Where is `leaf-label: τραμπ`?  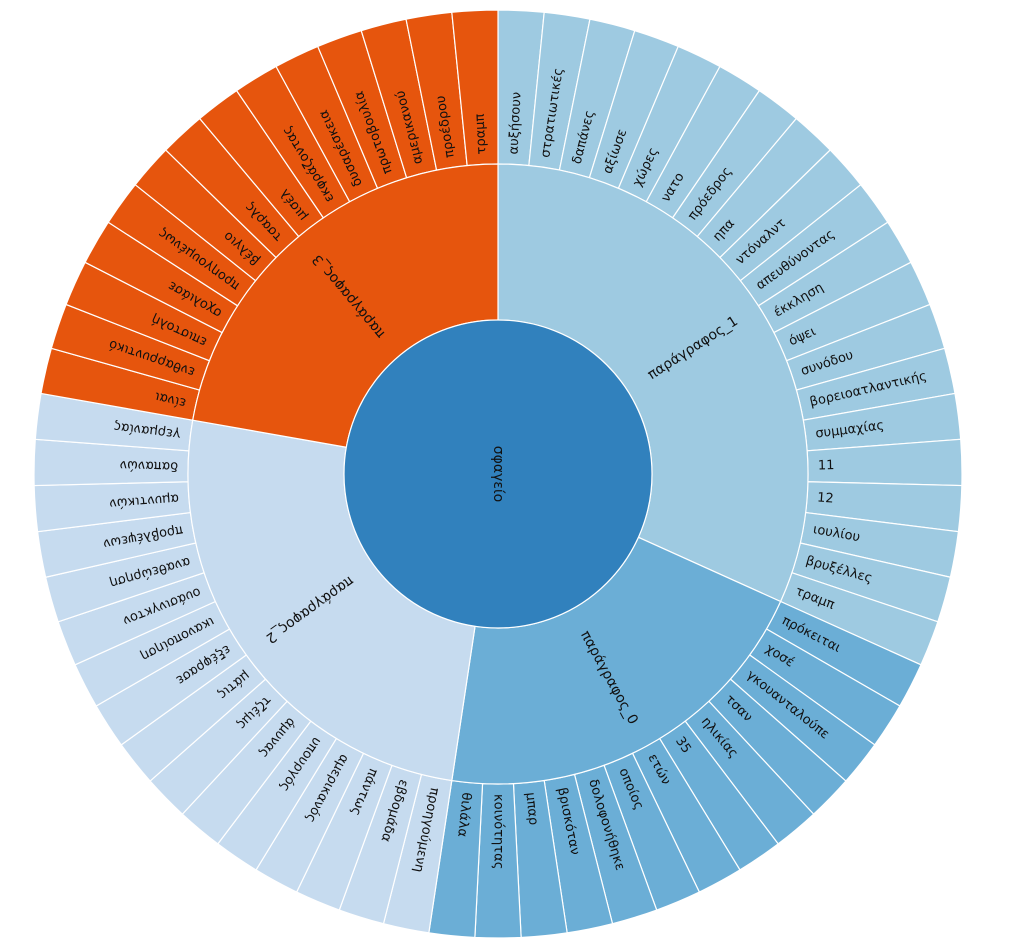
leaf-label: τραμπ is located at coordinates (481, 134).